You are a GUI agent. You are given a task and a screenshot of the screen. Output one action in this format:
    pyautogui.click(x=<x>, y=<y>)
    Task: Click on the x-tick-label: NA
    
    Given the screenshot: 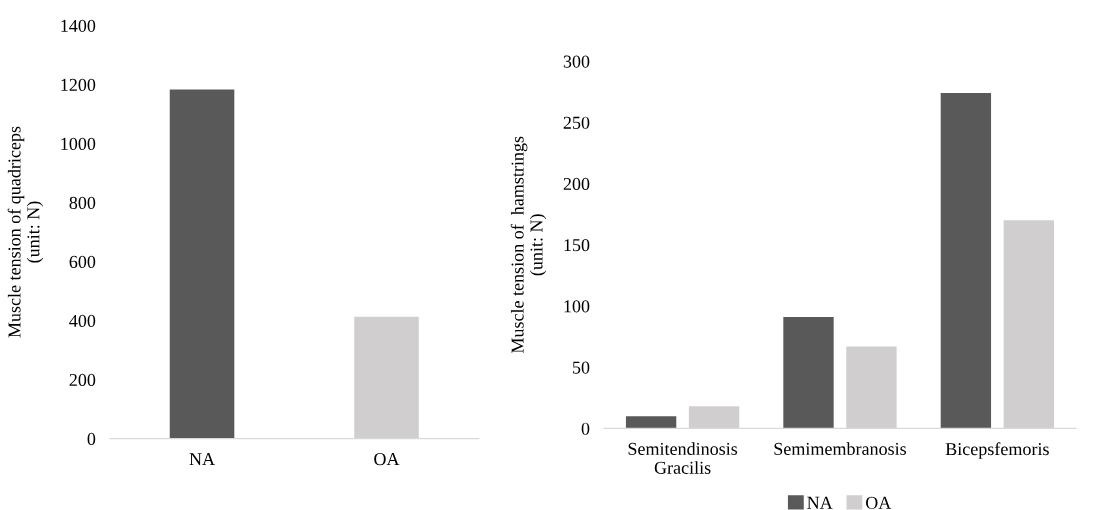 What is the action you would take?
    pyautogui.click(x=202, y=459)
    